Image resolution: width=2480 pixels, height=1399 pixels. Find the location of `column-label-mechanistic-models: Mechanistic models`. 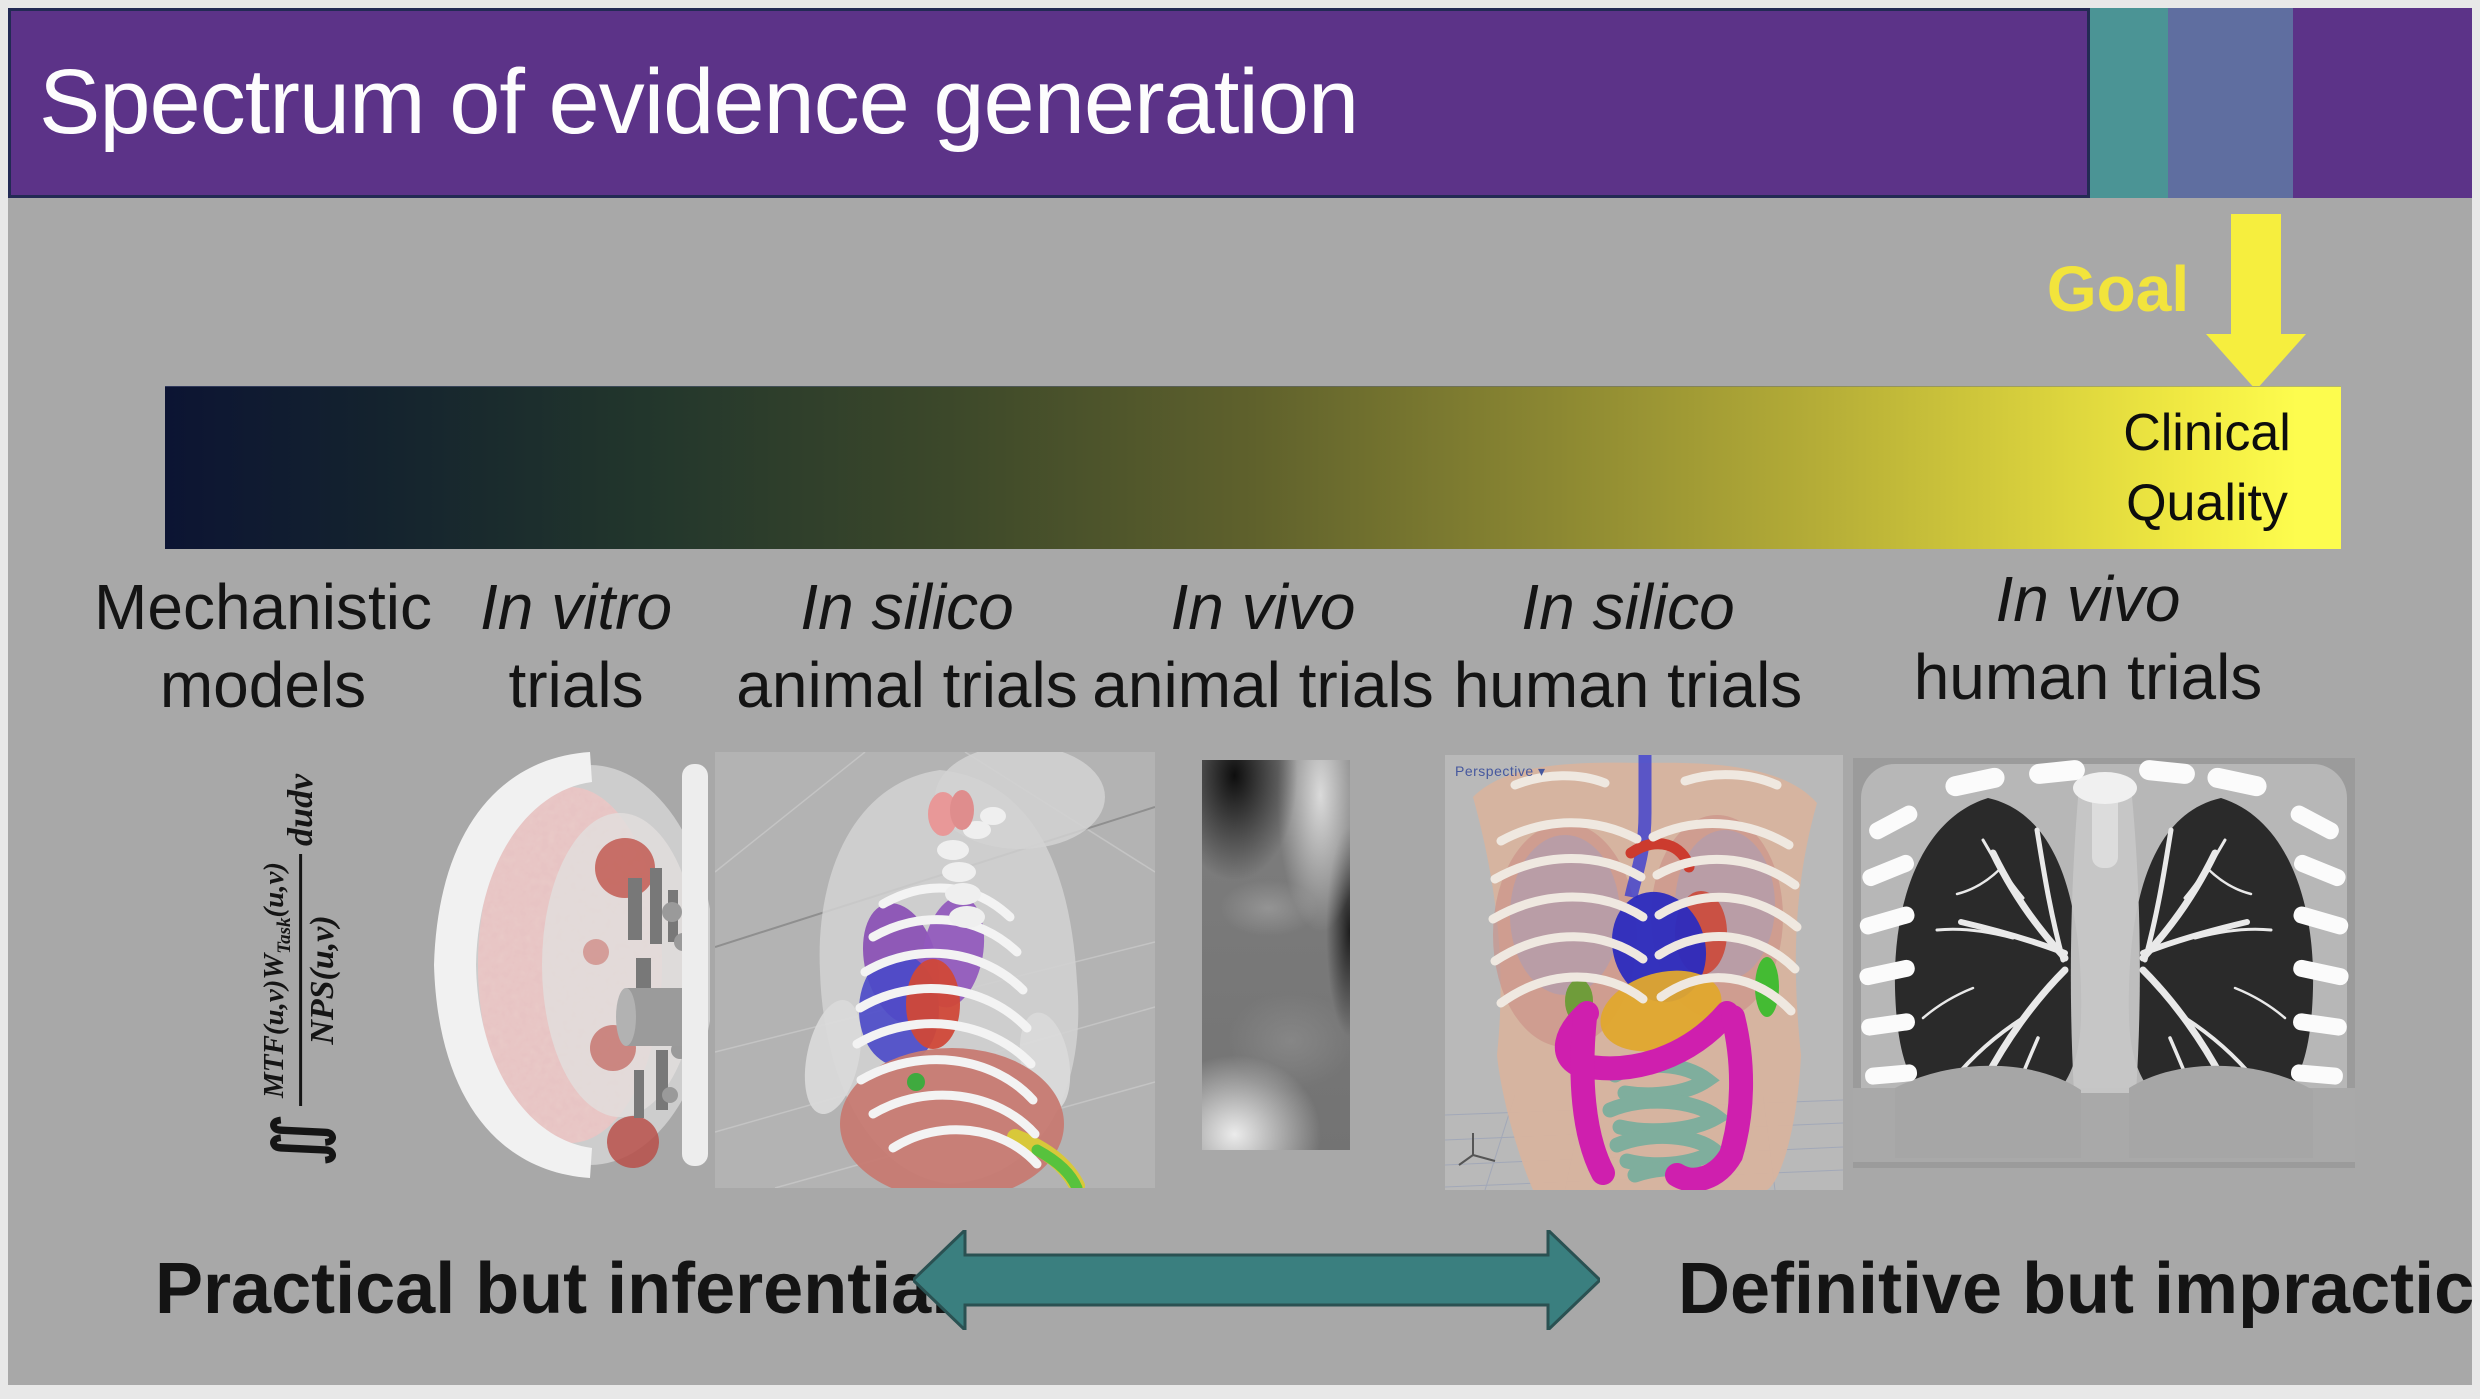

column-label-mechanistic-models: Mechanistic models is located at coordinates (263, 646).